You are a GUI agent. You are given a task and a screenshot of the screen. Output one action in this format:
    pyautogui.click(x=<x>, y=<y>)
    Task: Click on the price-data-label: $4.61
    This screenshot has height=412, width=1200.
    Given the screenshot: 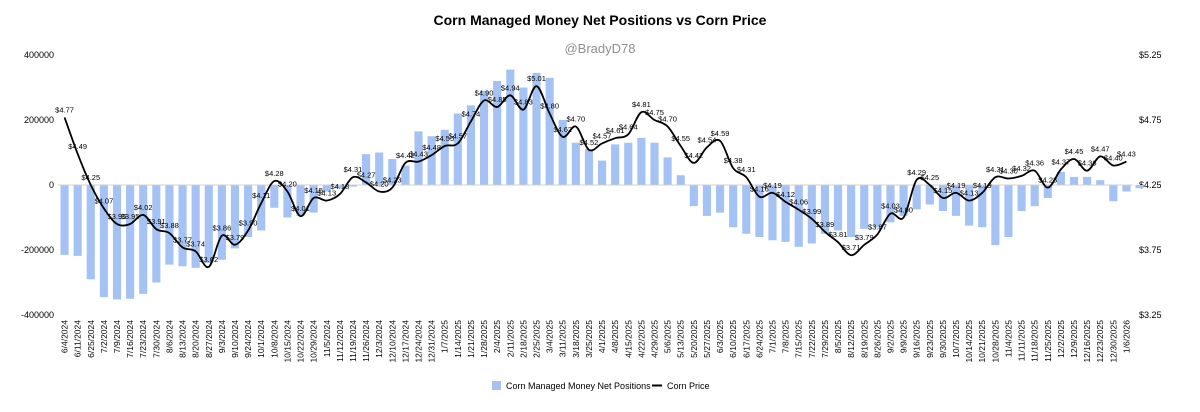 What is the action you would take?
    pyautogui.click(x=615, y=130)
    